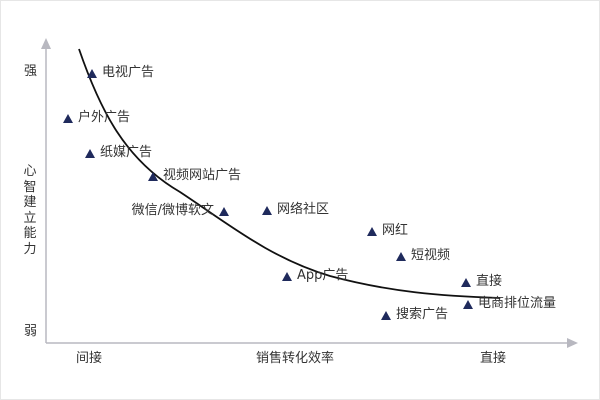 The width and height of the screenshot is (600, 400). What do you see at coordinates (295, 358) in the screenshot?
I see `x-axis-label: 销售转化效率` at bounding box center [295, 358].